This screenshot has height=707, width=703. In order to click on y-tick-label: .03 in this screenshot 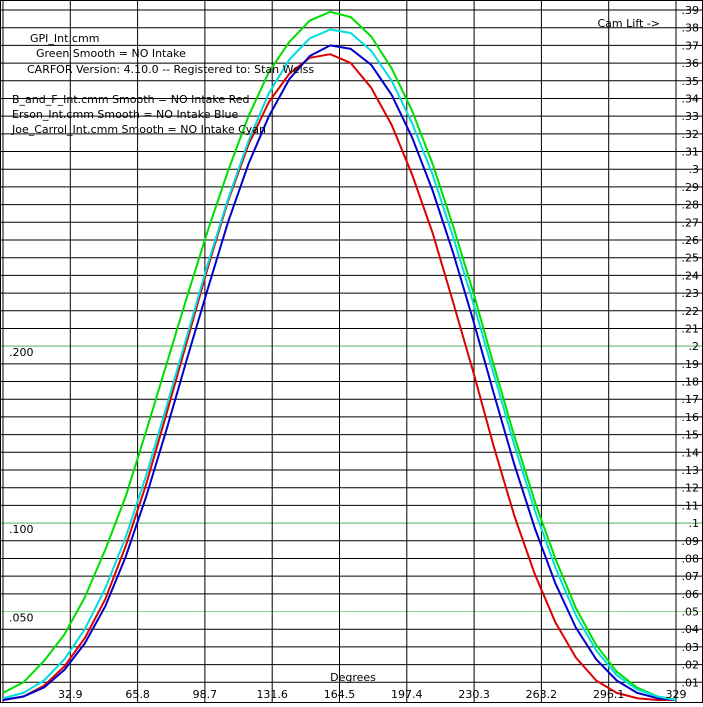, I will do `click(691, 647)`.